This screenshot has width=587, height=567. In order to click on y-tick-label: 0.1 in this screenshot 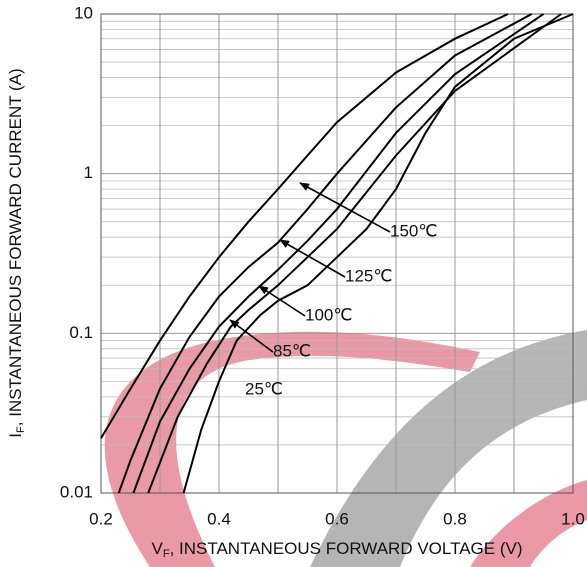, I will do `click(81, 332)`.